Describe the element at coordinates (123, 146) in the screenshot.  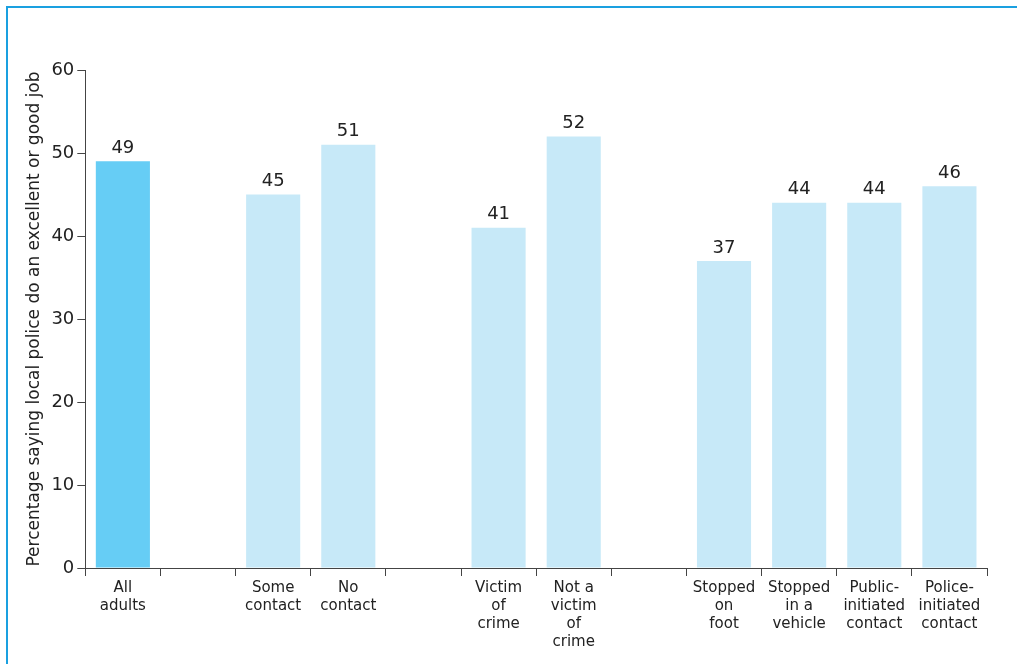
I see `data-label: 49` at that location.